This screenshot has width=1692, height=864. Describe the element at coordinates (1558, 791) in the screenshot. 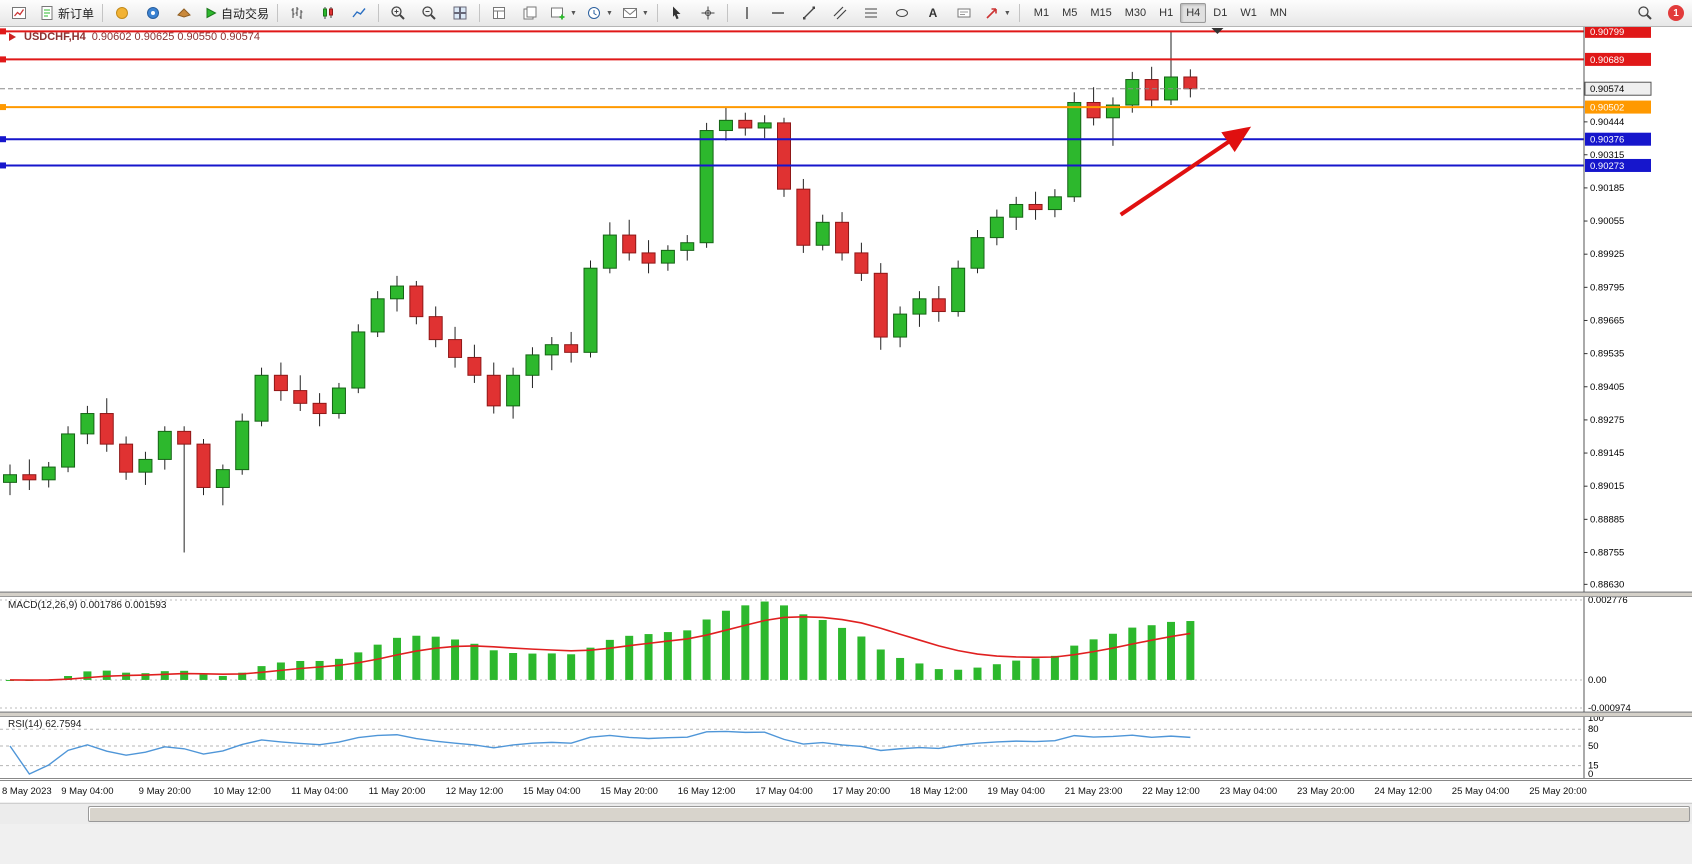

I see `time-label: 25 May 20:00` at that location.